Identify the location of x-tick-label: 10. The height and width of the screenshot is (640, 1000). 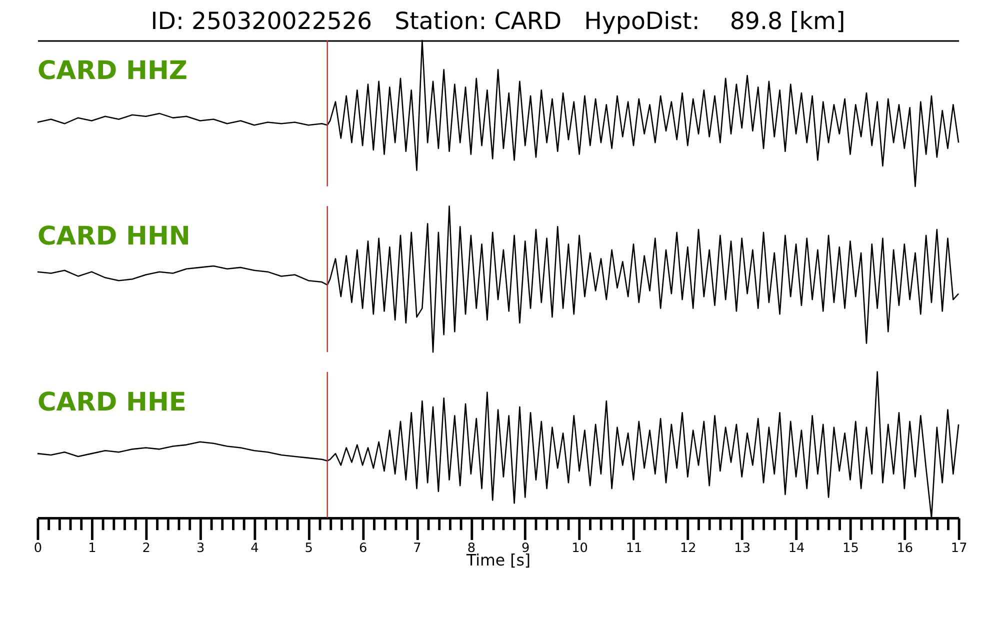
(580, 548).